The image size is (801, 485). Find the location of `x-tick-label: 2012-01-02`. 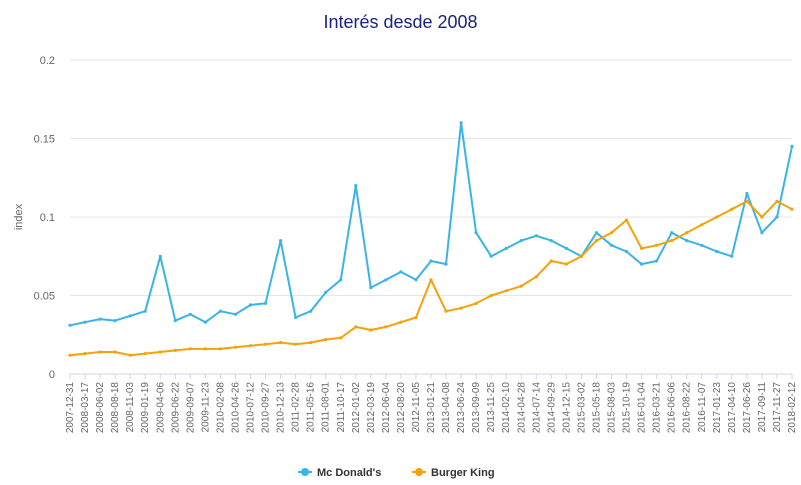

x-tick-label: 2012-01-02 is located at coordinates (356, 408).